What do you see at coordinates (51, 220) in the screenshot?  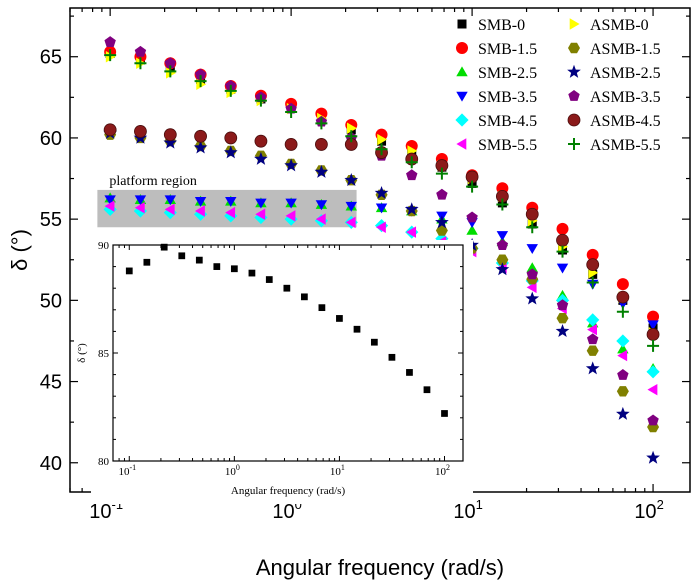 I see `y-tick-label: 55` at bounding box center [51, 220].